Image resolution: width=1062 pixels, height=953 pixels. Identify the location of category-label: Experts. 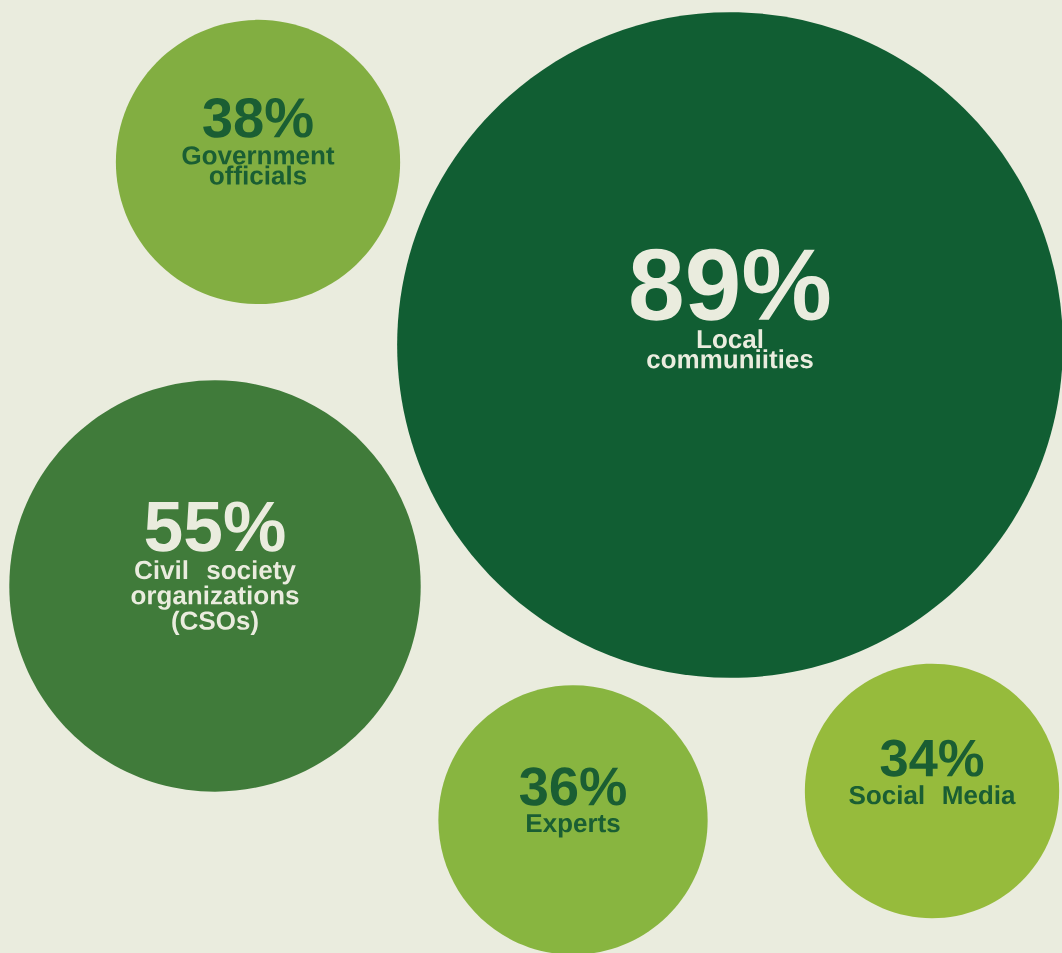
(573, 826).